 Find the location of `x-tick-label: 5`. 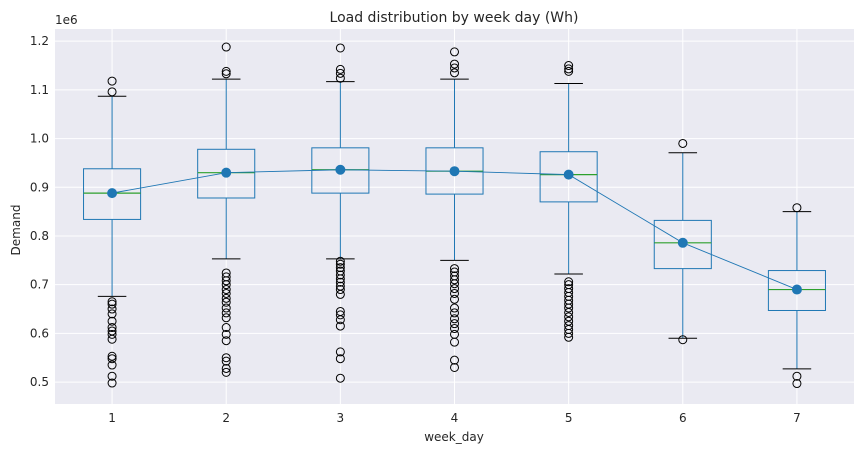

x-tick-label: 5 is located at coordinates (569, 418).